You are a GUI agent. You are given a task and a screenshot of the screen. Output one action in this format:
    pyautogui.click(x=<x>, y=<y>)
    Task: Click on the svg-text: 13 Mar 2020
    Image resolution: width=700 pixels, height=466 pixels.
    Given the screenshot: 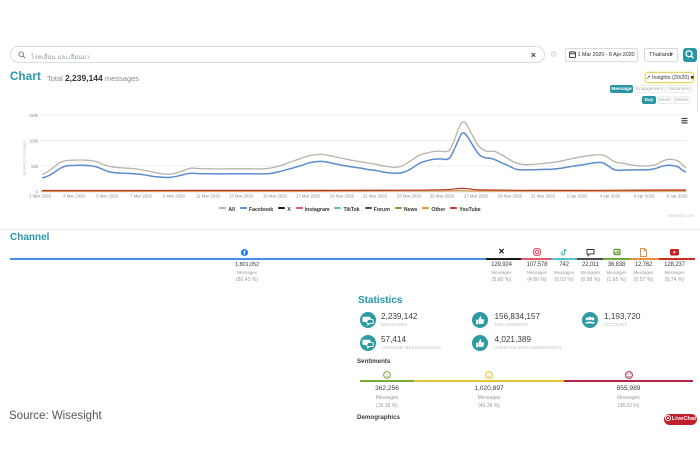 What is the action you would take?
    pyautogui.click(x=241, y=196)
    